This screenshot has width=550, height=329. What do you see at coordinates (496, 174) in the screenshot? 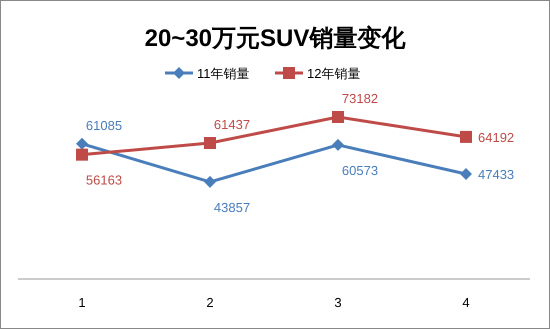
I see `data-label: 47433` at bounding box center [496, 174].